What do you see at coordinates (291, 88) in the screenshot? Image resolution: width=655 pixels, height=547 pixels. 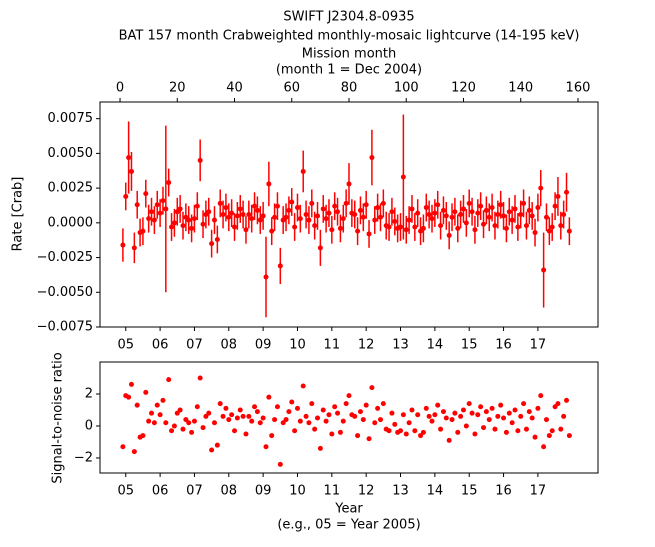 I see `top-x-tick-label: 60` at bounding box center [291, 88].